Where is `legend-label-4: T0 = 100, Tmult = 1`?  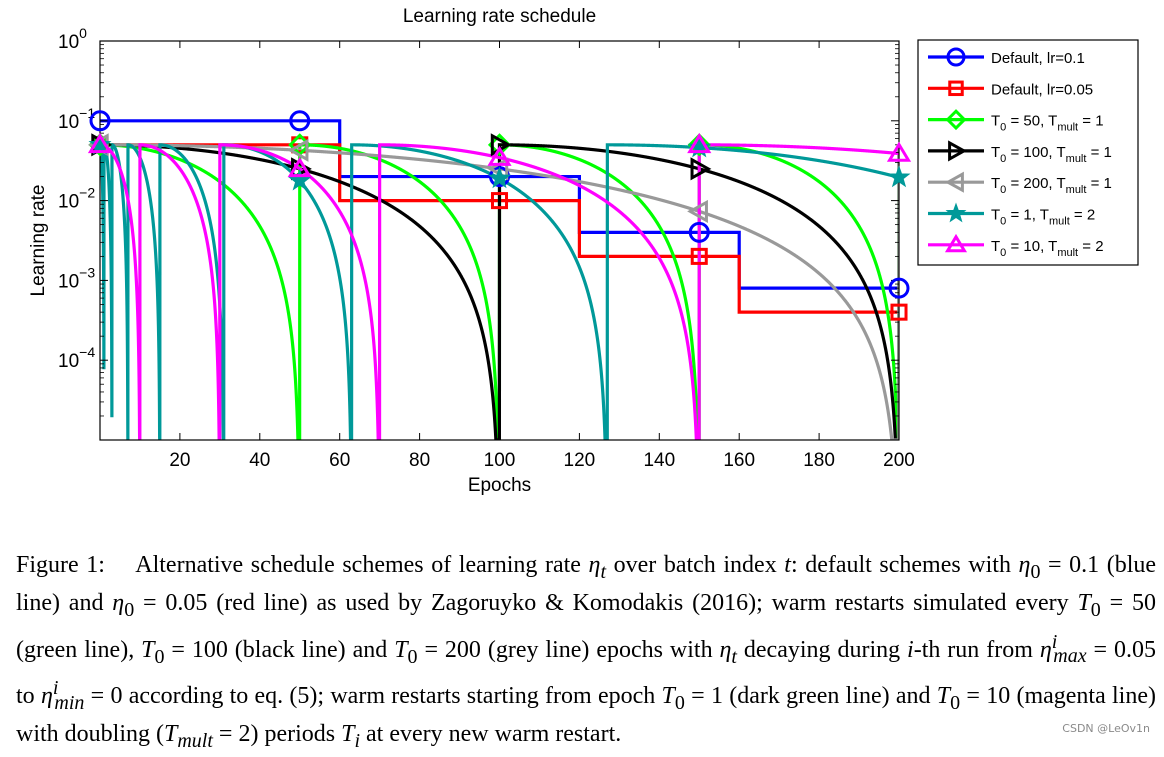 legend-label-4: T0 = 100, Tmult = 1 is located at coordinates (1051, 154).